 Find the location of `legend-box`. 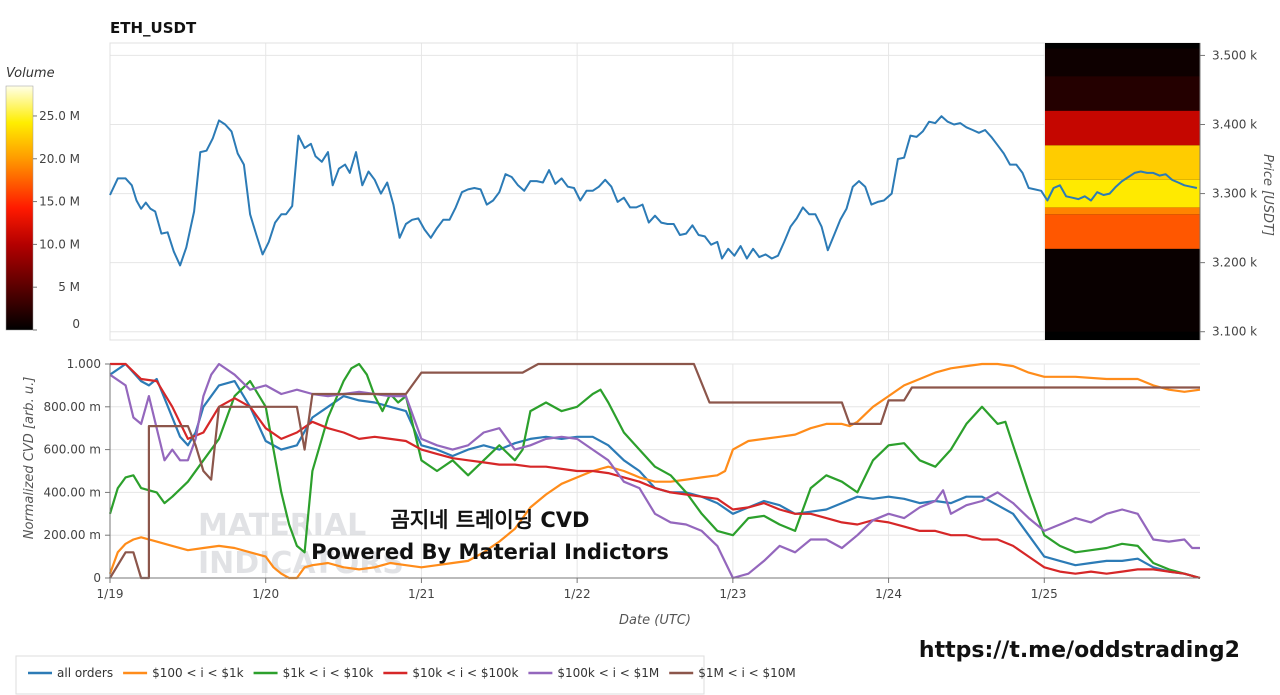

legend-box is located at coordinates (360, 675).